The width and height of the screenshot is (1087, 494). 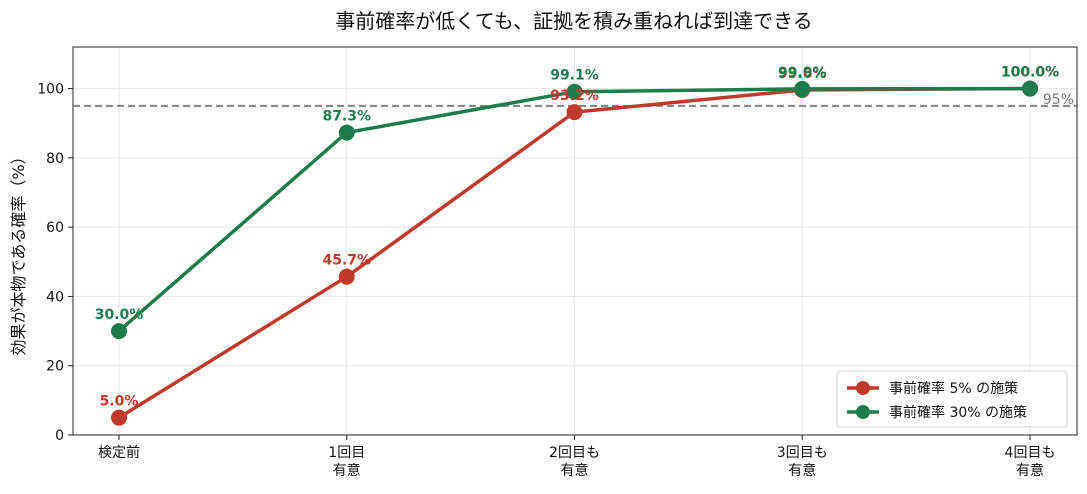 I want to click on legend-label-1: 事前確率 30% の施策, so click(x=958, y=412).